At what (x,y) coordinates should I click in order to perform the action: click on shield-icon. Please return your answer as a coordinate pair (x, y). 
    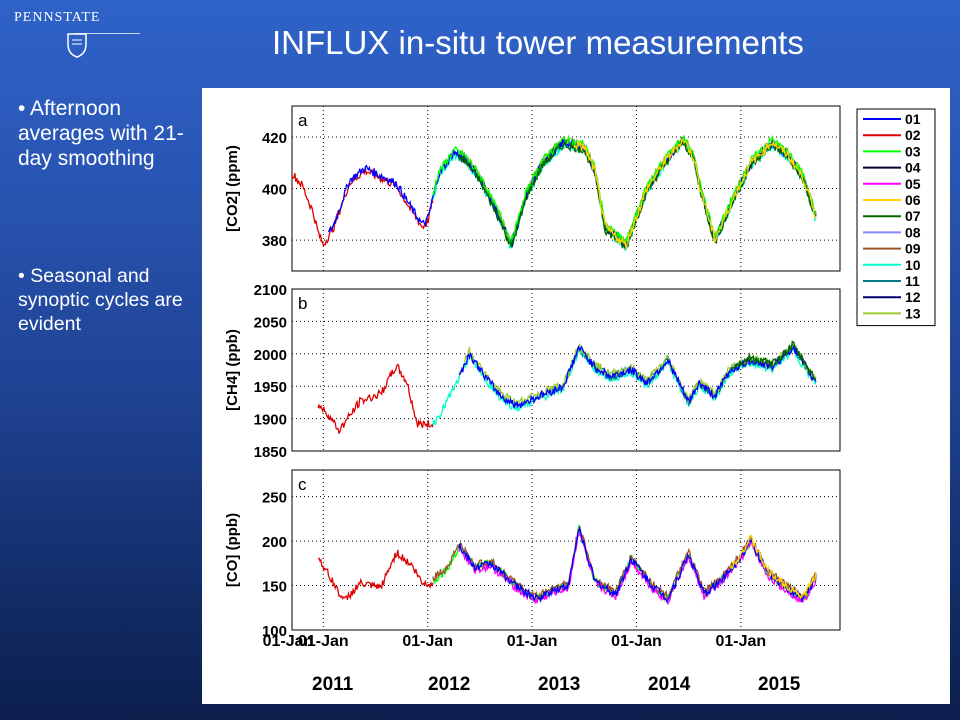
    Looking at the image, I should click on (77, 45).